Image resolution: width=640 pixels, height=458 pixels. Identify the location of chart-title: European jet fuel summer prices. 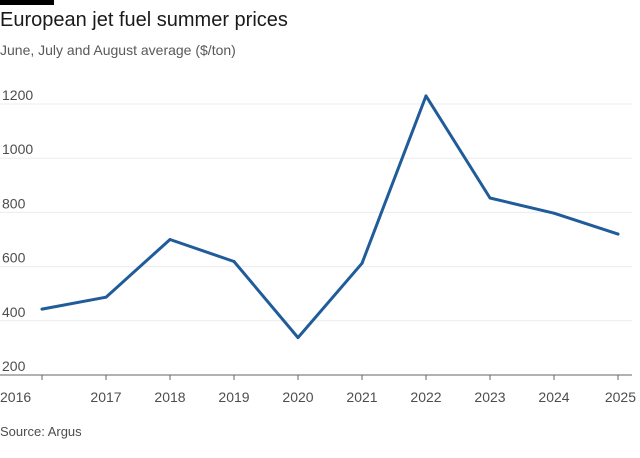
(144, 20).